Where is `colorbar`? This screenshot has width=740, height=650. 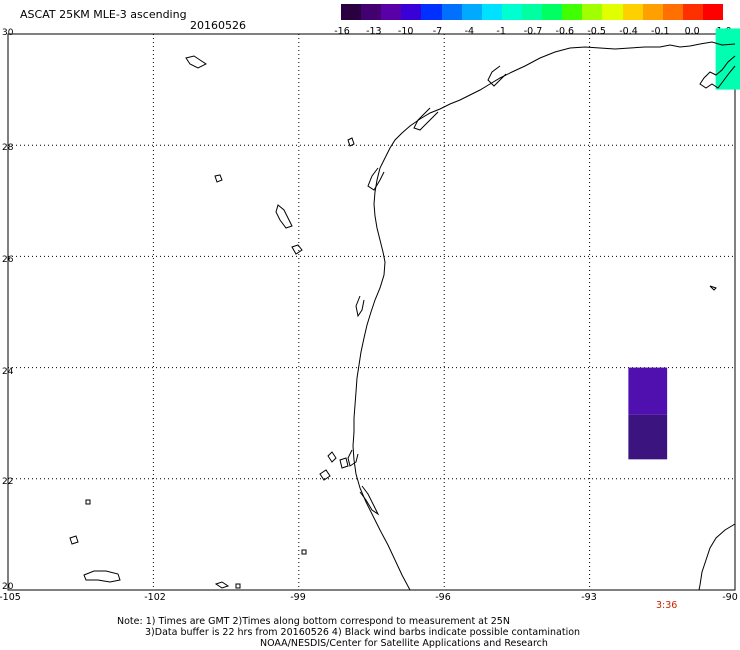 colorbar is located at coordinates (532, 12).